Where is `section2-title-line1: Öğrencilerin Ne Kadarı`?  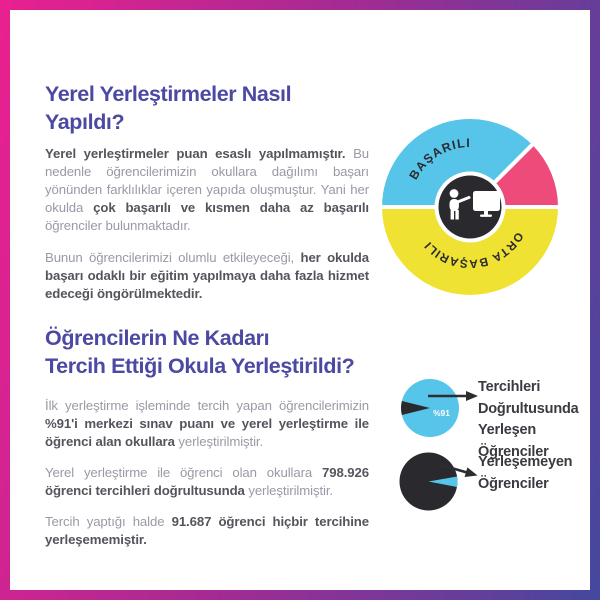 section2-title-line1: Öğrencilerin Ne Kadarı is located at coordinates (157, 338).